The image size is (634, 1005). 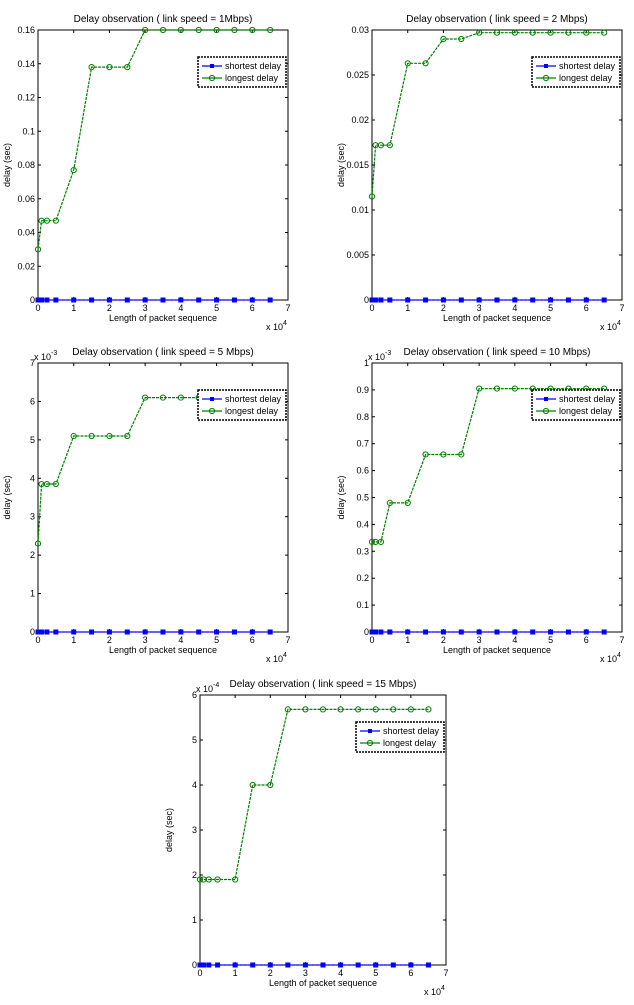 What do you see at coordinates (32, 517) in the screenshot?
I see `y-tick-label: 3` at bounding box center [32, 517].